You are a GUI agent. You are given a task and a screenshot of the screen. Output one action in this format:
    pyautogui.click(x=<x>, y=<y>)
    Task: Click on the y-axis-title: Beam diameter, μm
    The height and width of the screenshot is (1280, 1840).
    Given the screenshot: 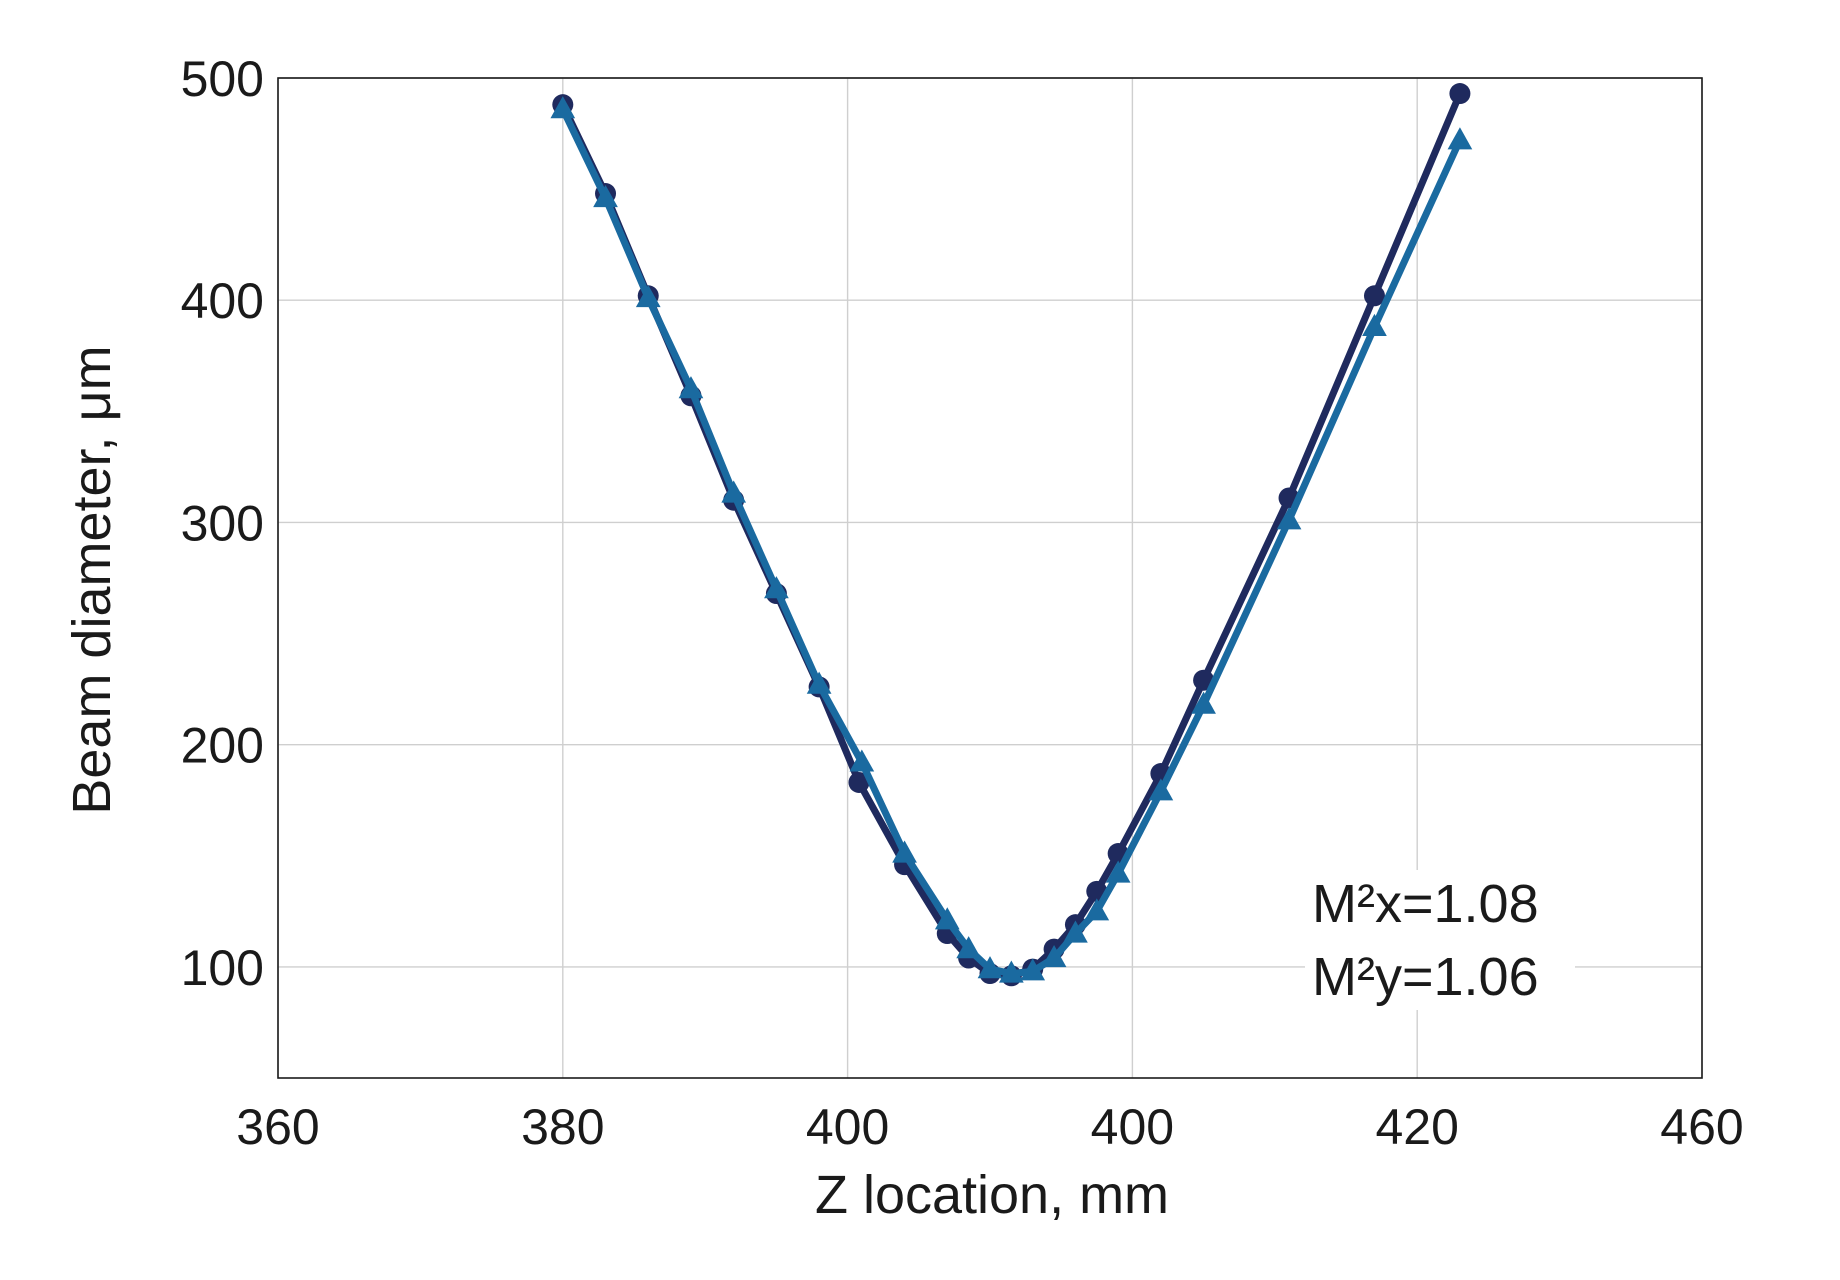 What is the action you would take?
    pyautogui.click(x=92, y=579)
    